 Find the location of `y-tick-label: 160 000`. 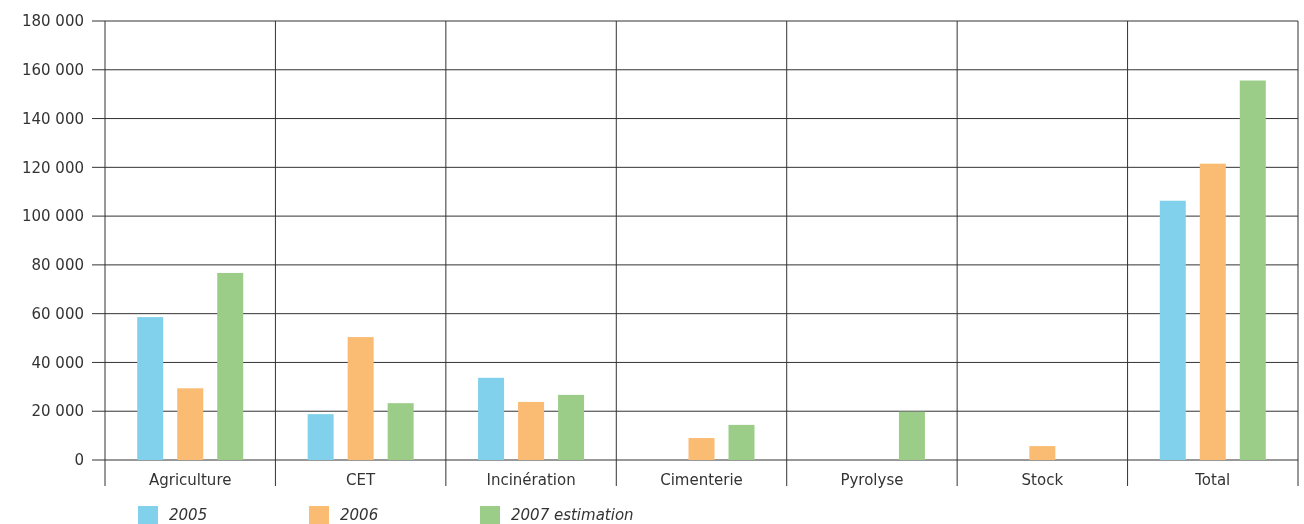

y-tick-label: 160 000 is located at coordinates (52, 70).